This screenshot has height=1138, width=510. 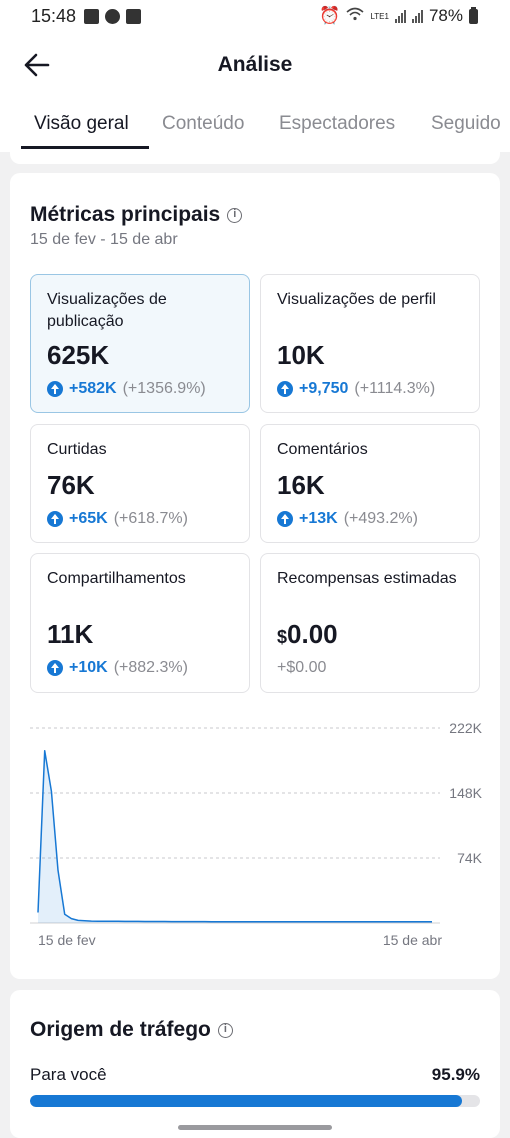 I want to click on metric-label: Recompensas estimadas, so click(x=367, y=578).